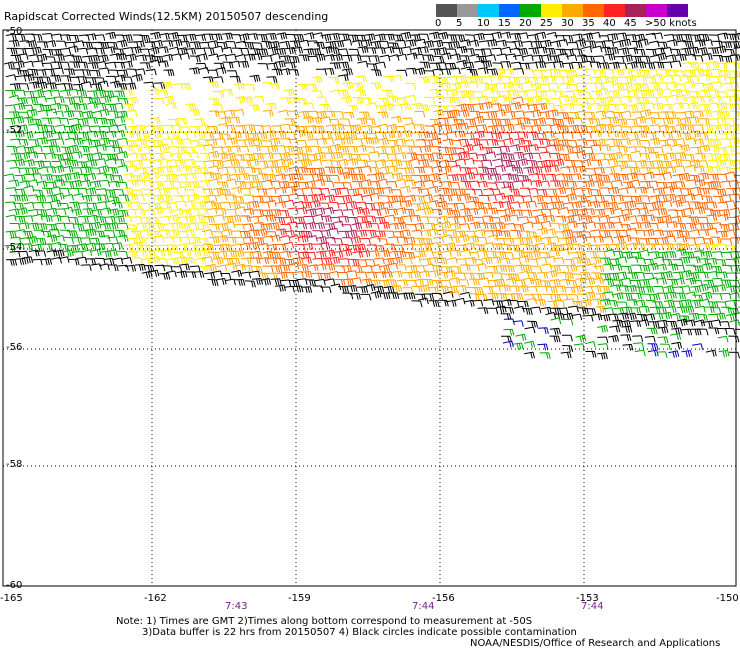 Image resolution: width=740 pixels, height=650 pixels. I want to click on legend-label: 30, so click(567, 23).